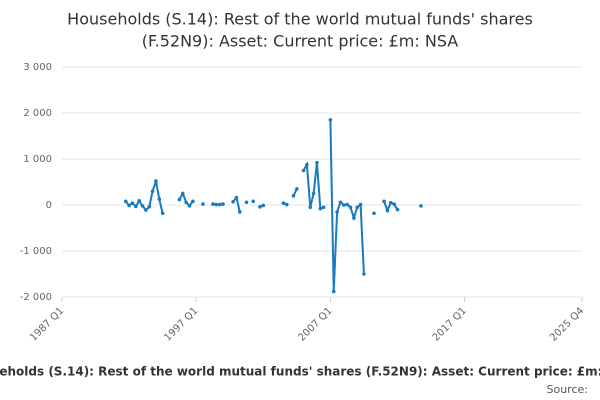 The image size is (600, 400). Describe the element at coordinates (316, 324) in the screenshot. I see `x-tick-label: 2007 Q1` at that location.